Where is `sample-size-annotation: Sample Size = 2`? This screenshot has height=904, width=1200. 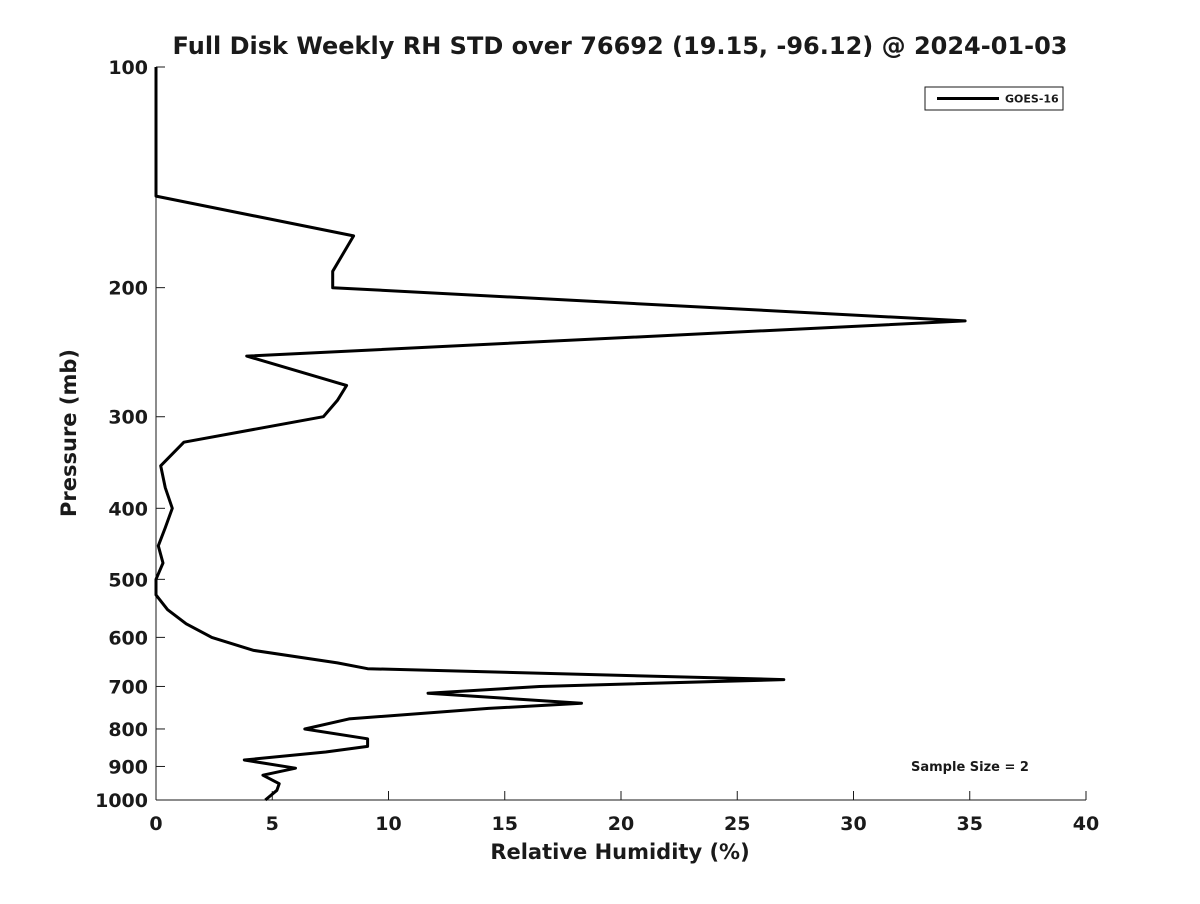
sample-size-annotation: Sample Size = 2 is located at coordinates (970, 767).